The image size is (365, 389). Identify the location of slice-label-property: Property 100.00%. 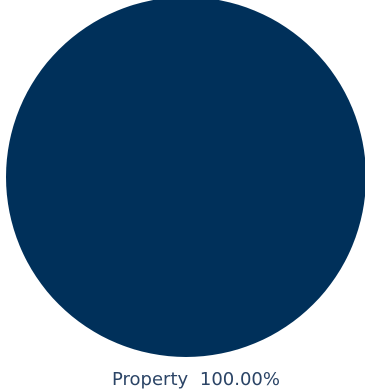
(196, 379).